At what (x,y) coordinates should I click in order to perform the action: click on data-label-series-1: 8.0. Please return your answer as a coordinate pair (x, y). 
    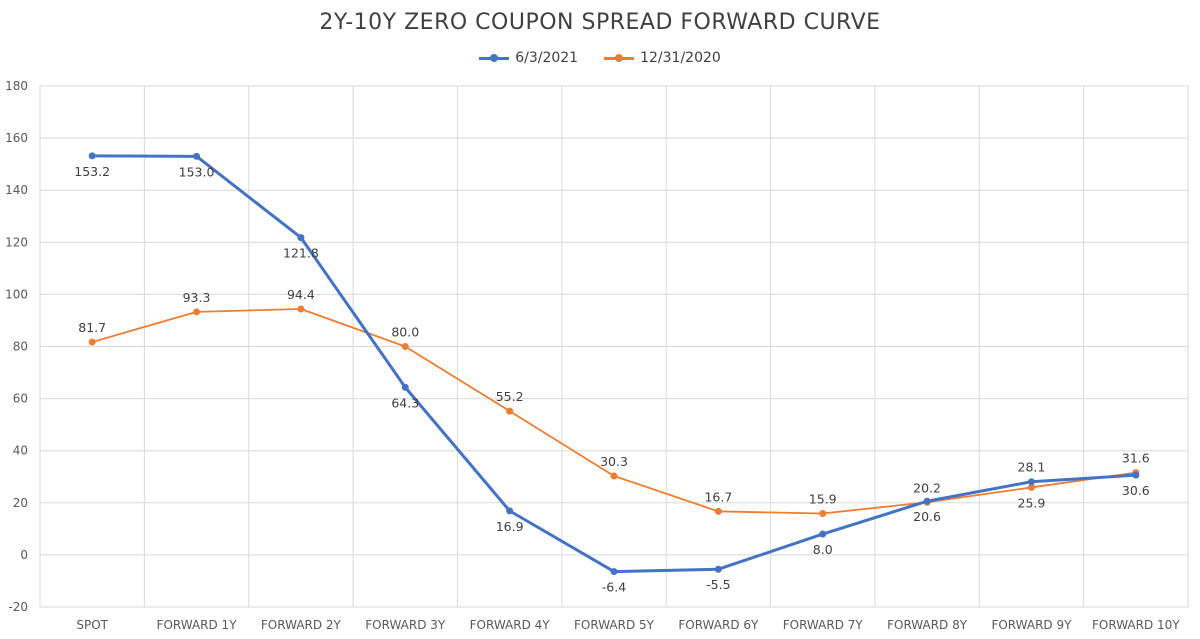
    Looking at the image, I should click on (823, 549).